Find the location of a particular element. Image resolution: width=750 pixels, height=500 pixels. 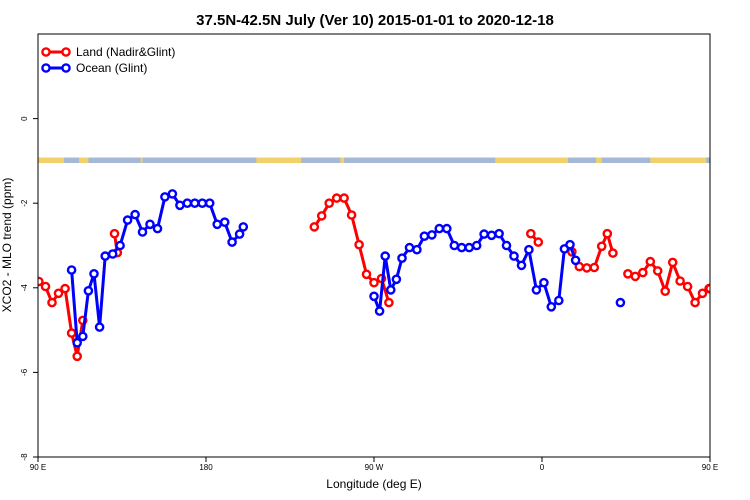

x-tick-label: 0 is located at coordinates (542, 467).